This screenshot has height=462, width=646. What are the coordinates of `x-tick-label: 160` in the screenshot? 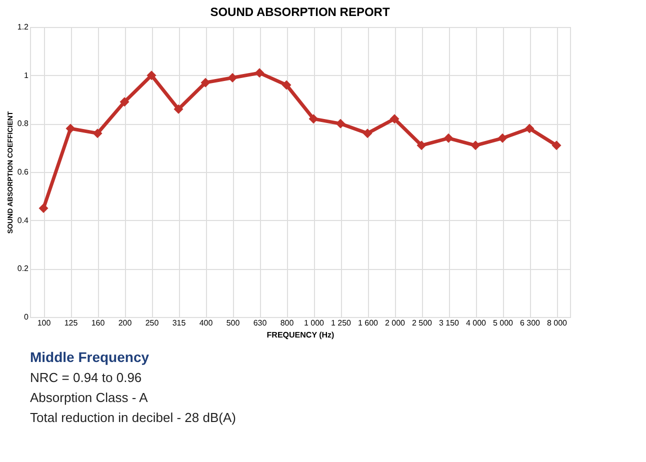 It's located at (98, 323).